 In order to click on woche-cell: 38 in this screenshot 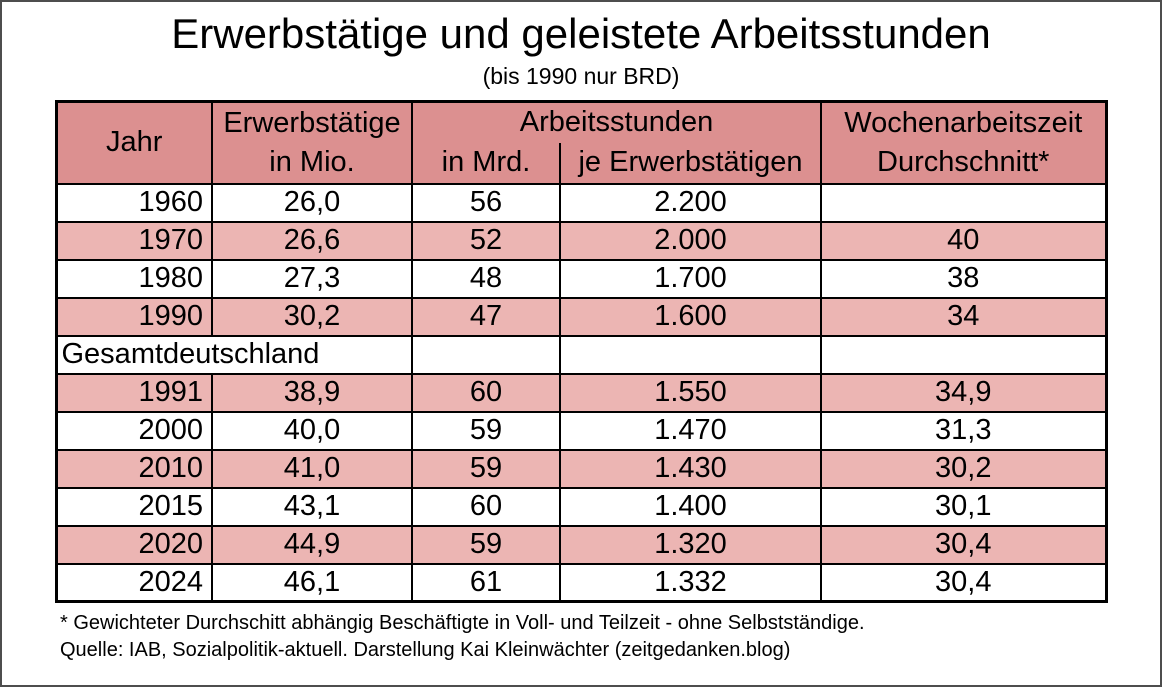, I will do `click(963, 278)`.